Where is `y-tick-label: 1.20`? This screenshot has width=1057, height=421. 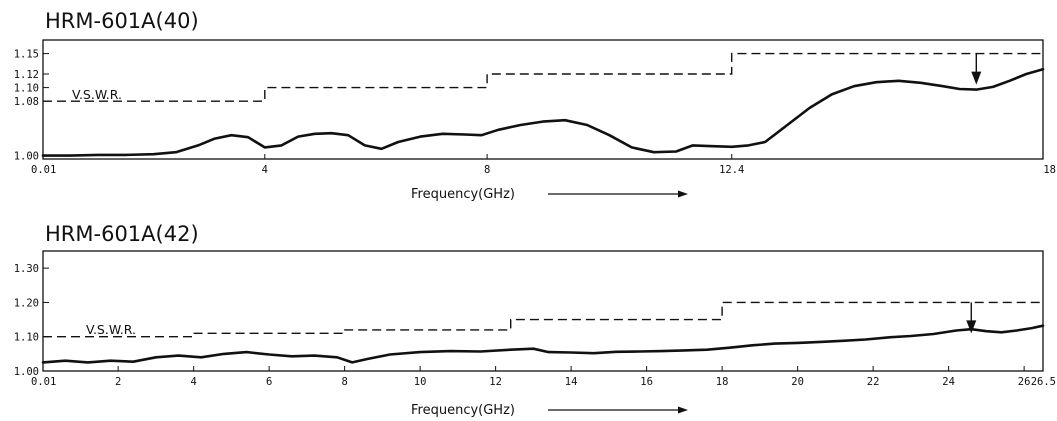
y-tick-label: 1.20 is located at coordinates (26, 303).